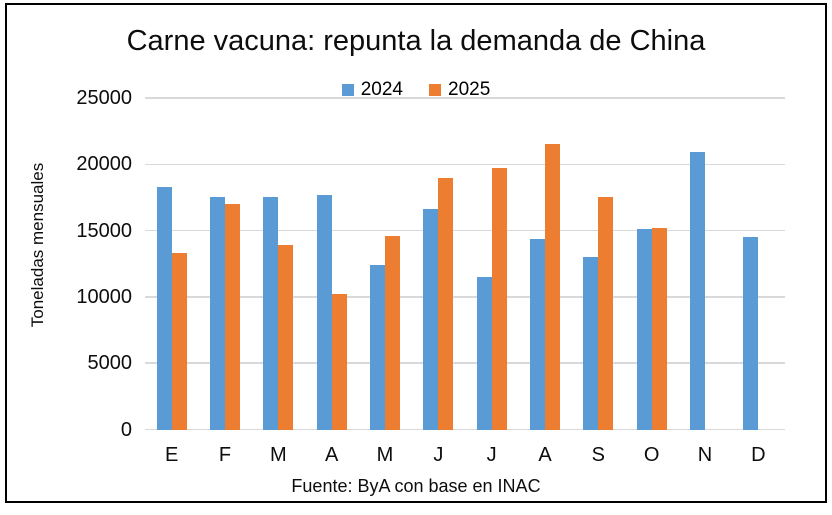 The image size is (832, 515). What do you see at coordinates (484, 353) in the screenshot?
I see `bar-2024-J7` at bounding box center [484, 353].